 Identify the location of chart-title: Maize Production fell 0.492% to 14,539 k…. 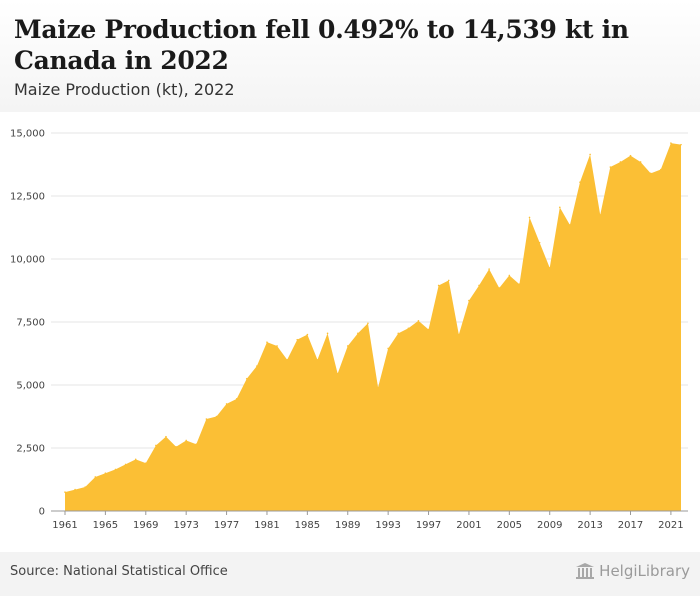
(321, 45).